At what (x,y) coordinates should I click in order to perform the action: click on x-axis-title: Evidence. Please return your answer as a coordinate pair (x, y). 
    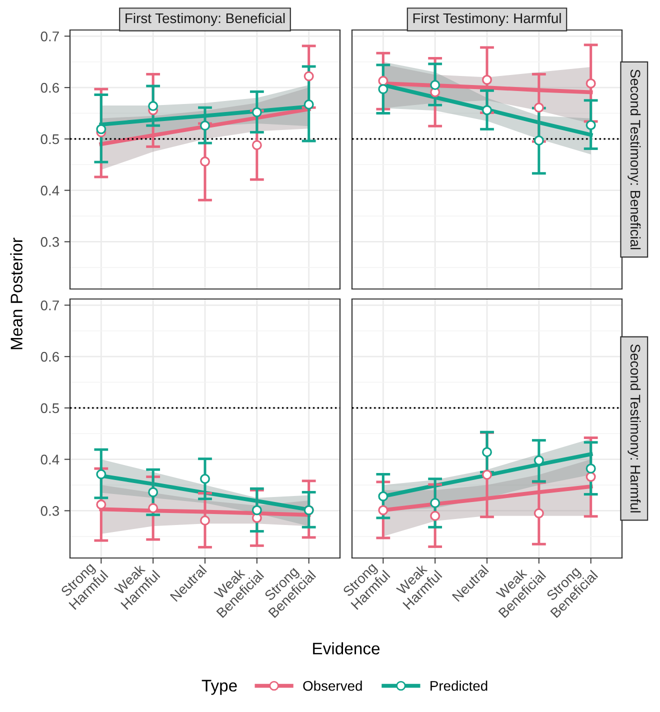
    Looking at the image, I should click on (346, 648).